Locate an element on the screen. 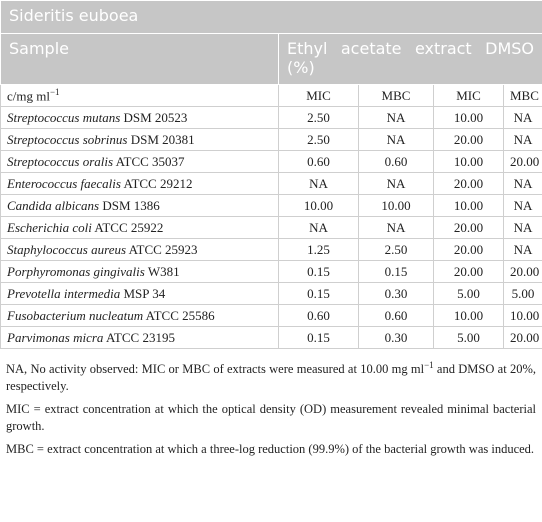  sample-cell: Enterococcus faecalis ATCC 29212 is located at coordinates (139, 183).